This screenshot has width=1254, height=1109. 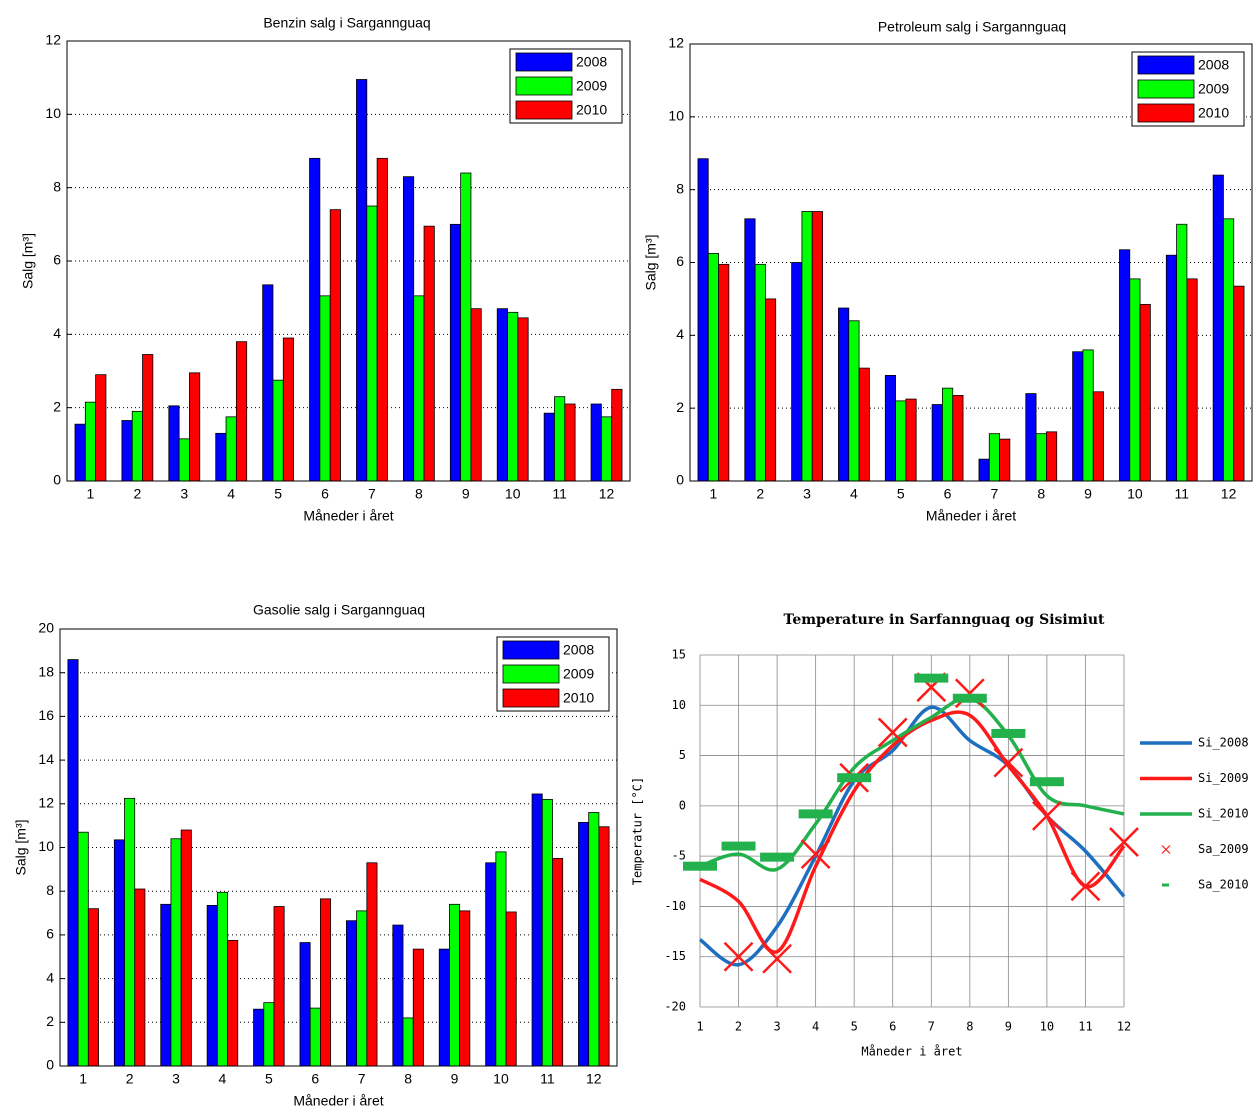 I want to click on y-tick-label: -15, so click(x=675, y=956).